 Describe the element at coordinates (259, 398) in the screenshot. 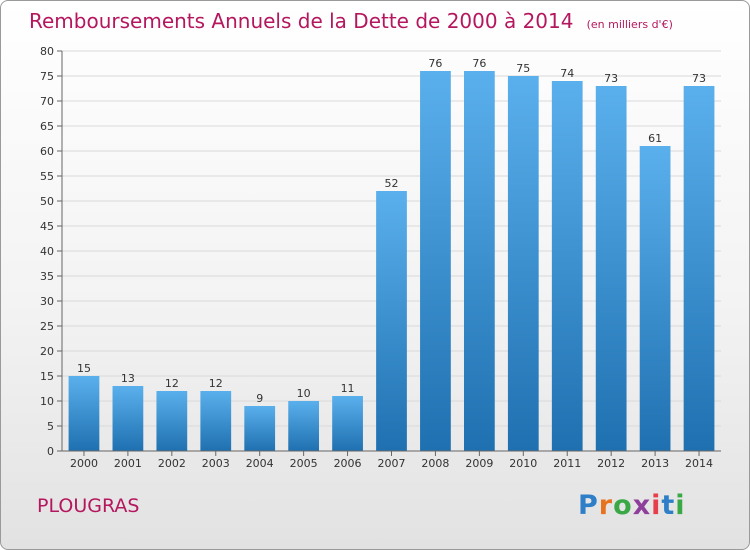

I see `data-label: 9` at that location.